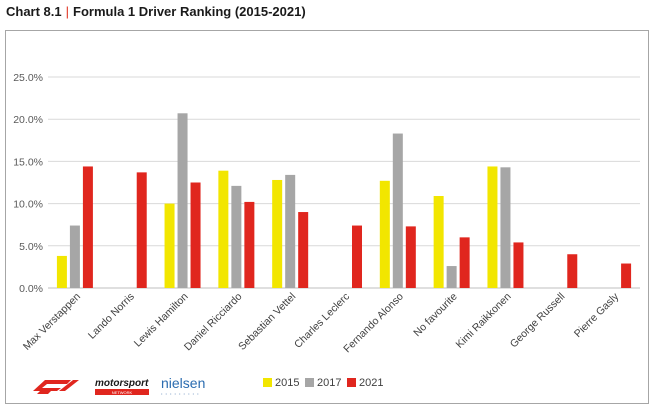  Describe the element at coordinates (28, 162) in the screenshot. I see `y-tick-label: 15.0%` at that location.